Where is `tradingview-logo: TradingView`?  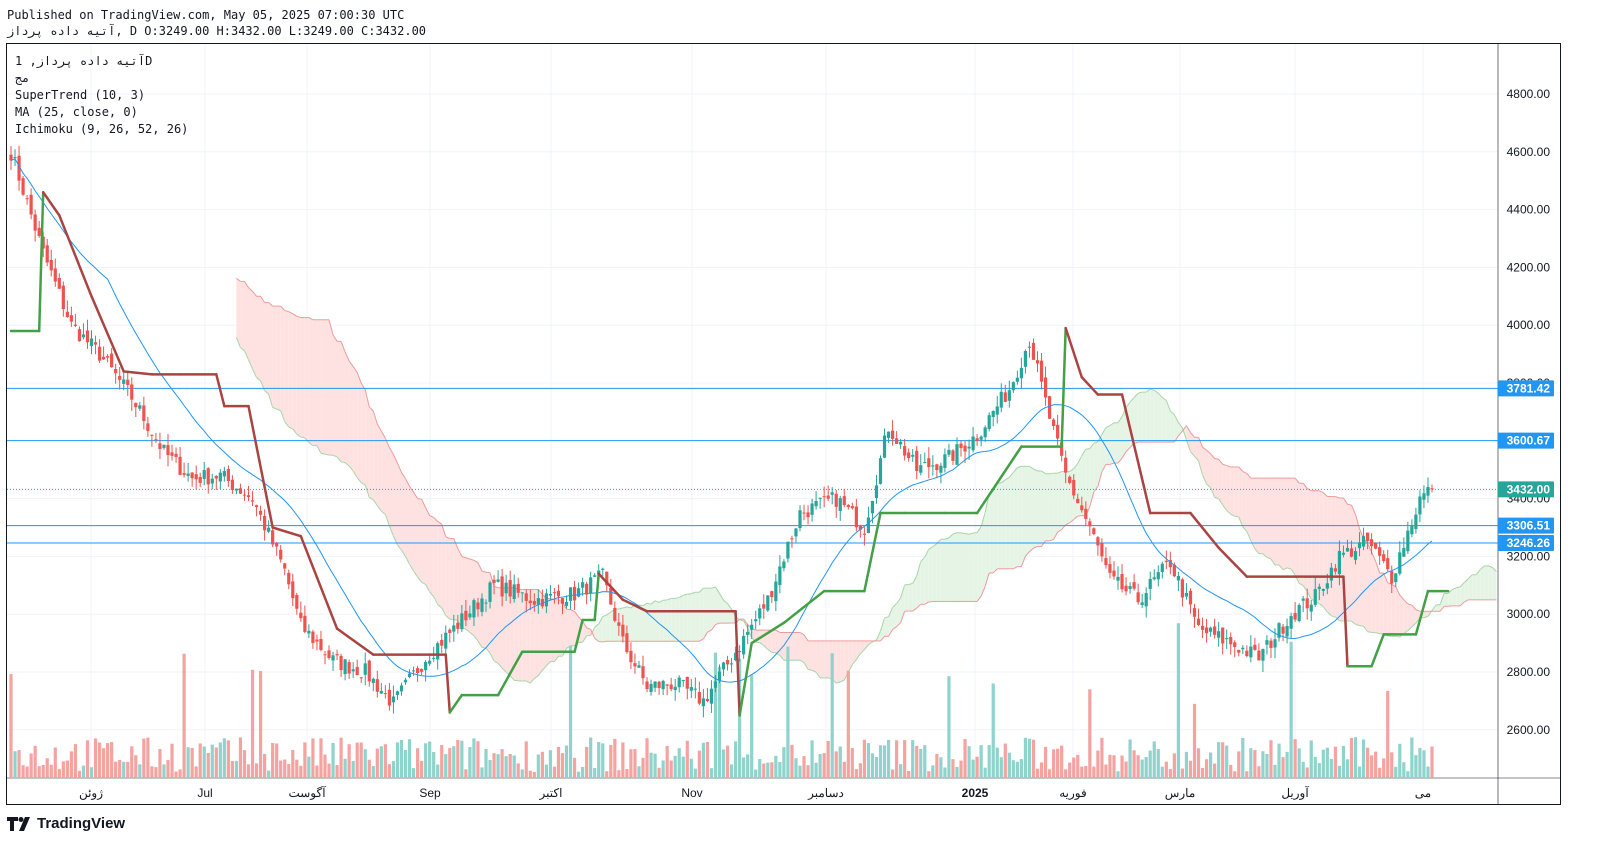 tradingview-logo: TradingView is located at coordinates (66, 823).